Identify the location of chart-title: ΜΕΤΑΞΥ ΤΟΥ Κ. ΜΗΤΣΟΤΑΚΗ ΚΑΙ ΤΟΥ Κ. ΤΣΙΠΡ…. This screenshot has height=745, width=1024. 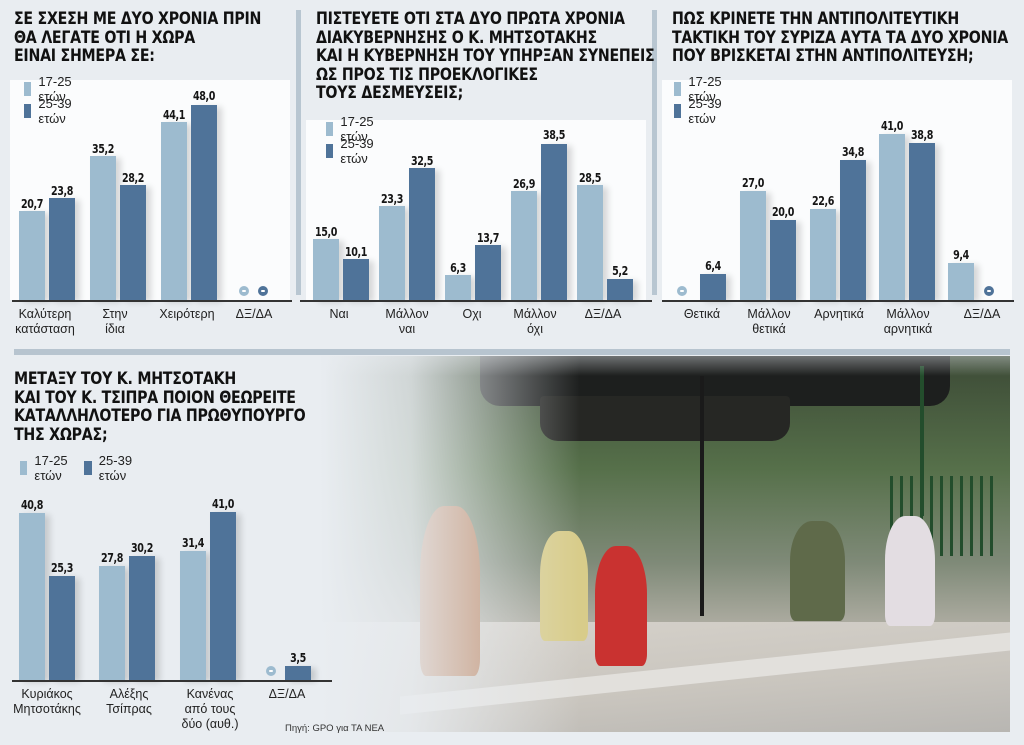
(160, 406).